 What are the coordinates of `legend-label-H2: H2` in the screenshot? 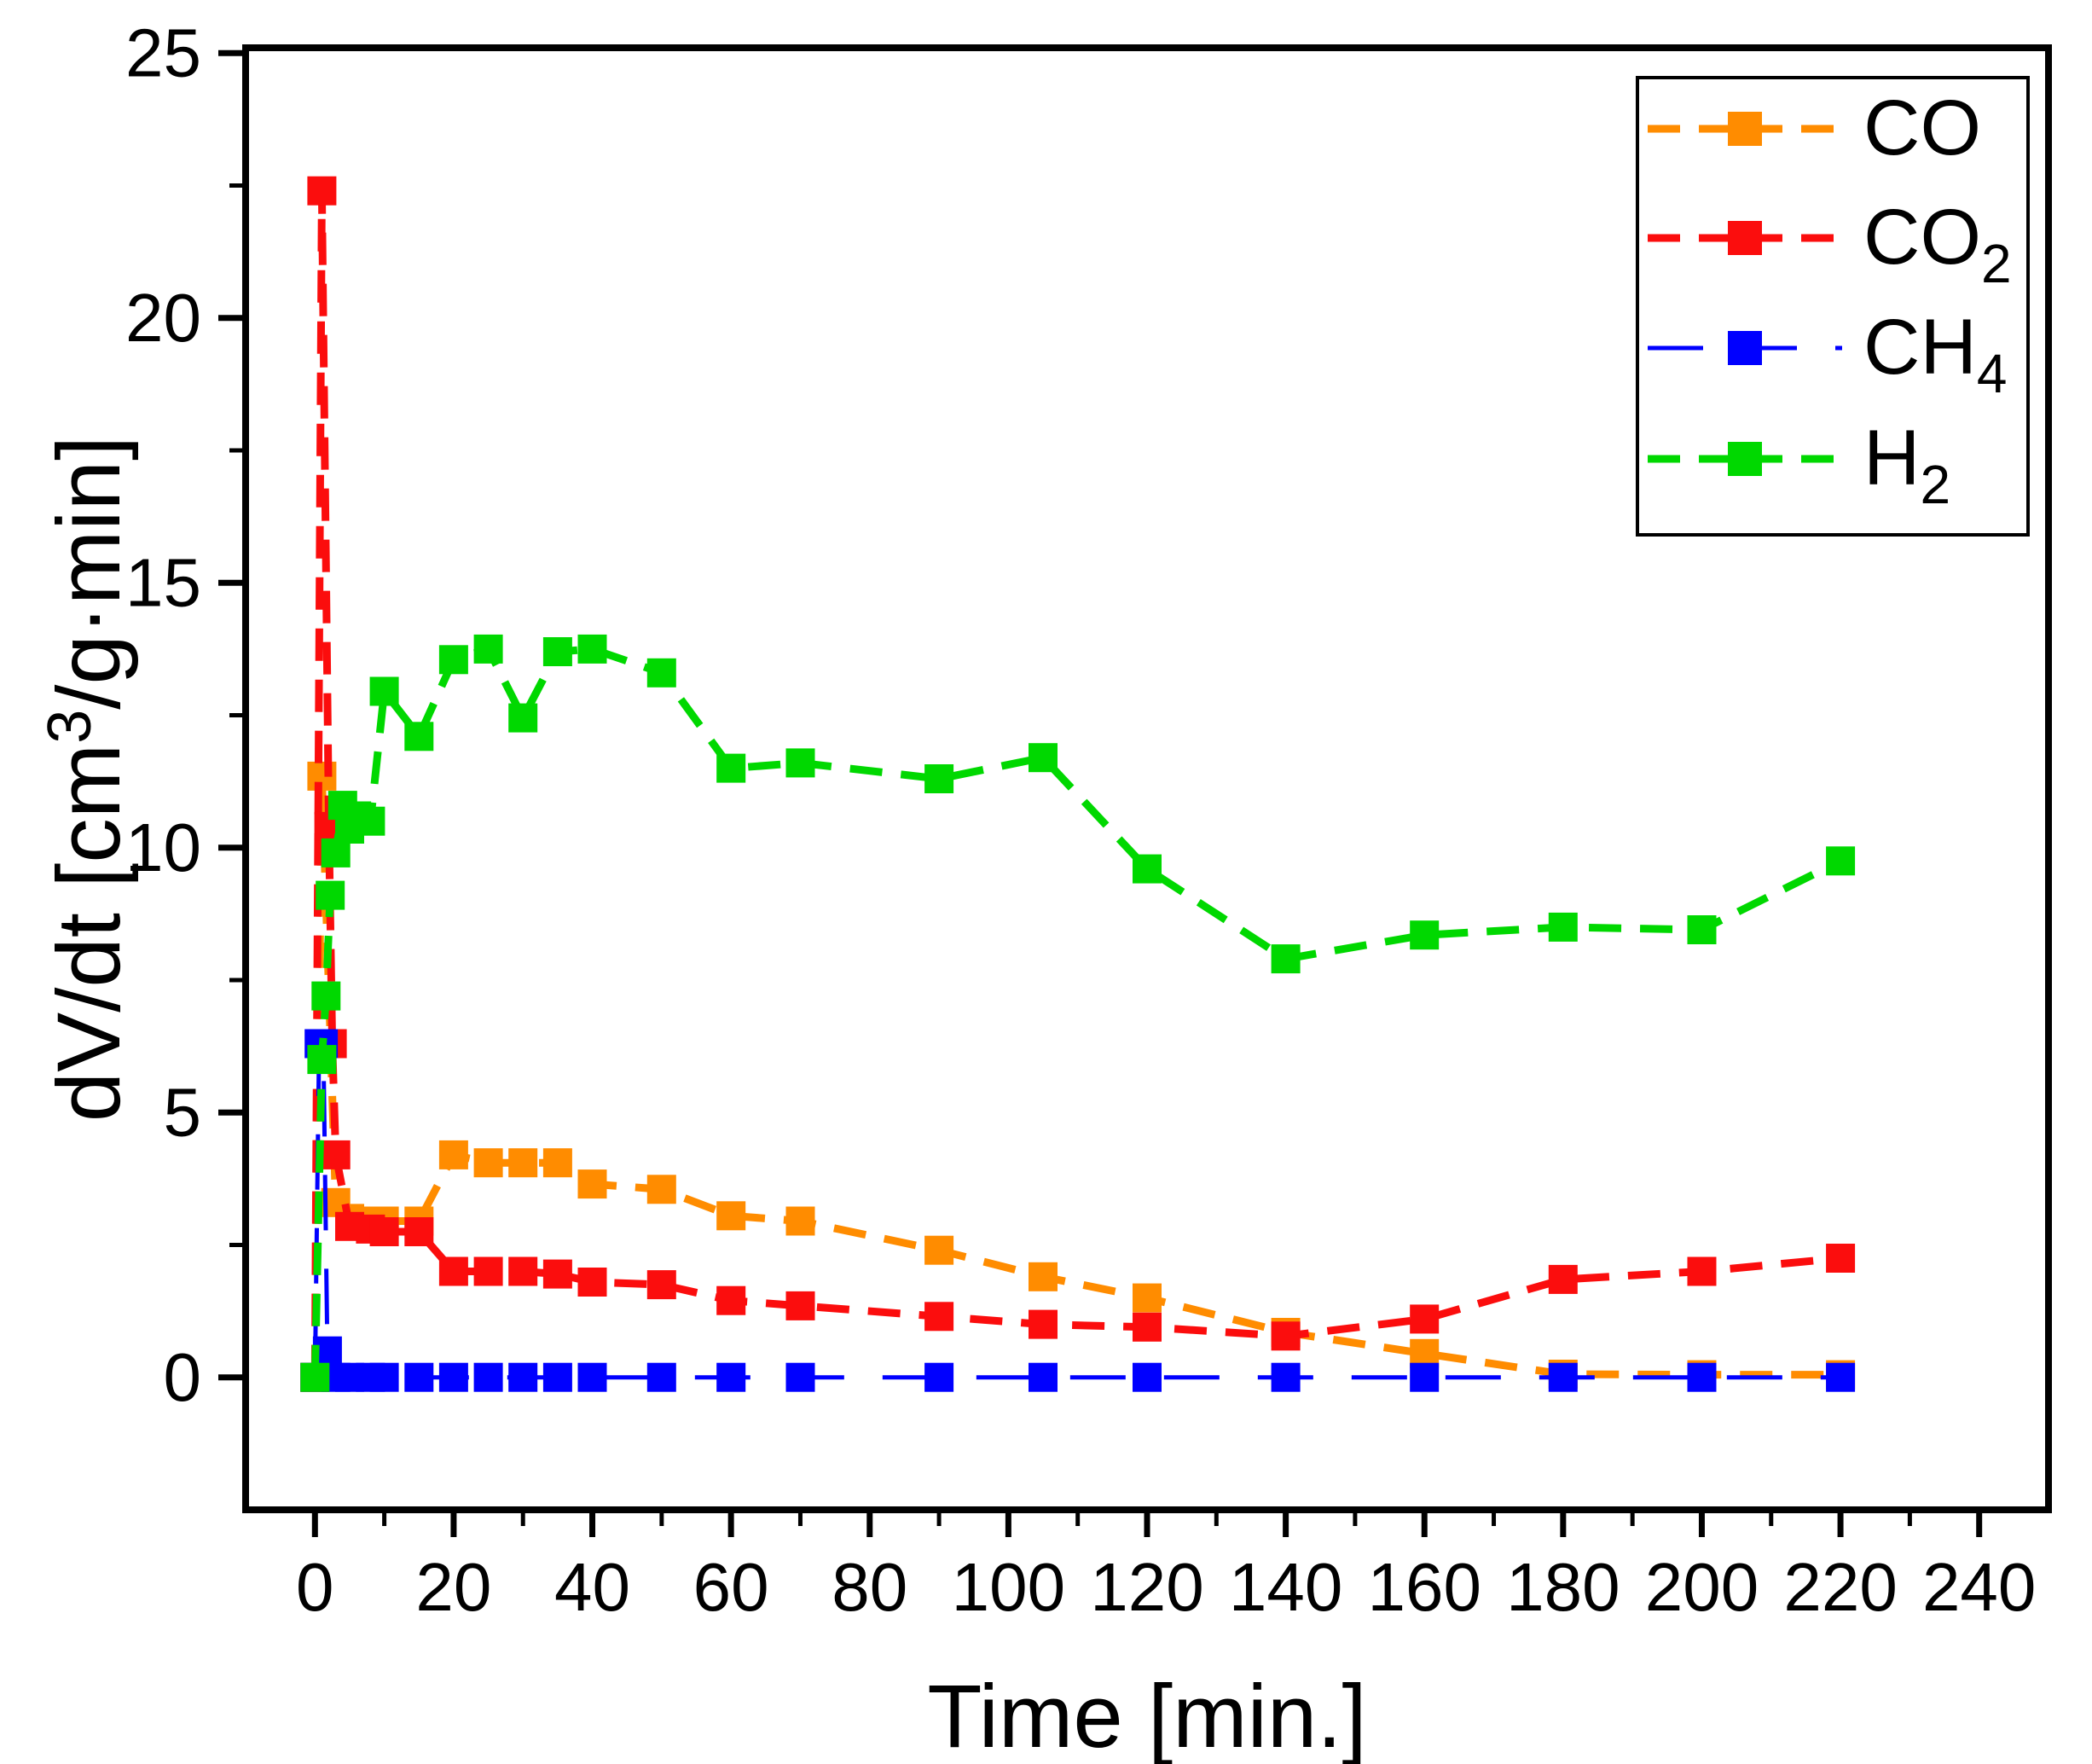 It's located at (1907, 465).